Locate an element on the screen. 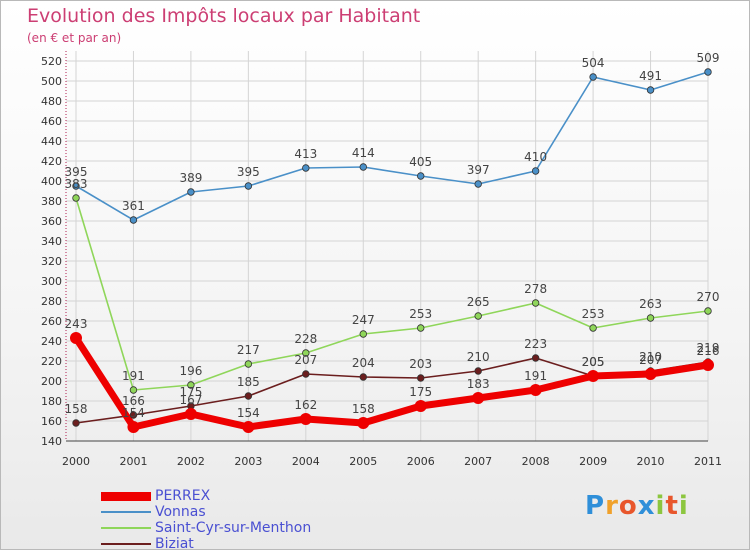  data-label: 243 is located at coordinates (76, 324).